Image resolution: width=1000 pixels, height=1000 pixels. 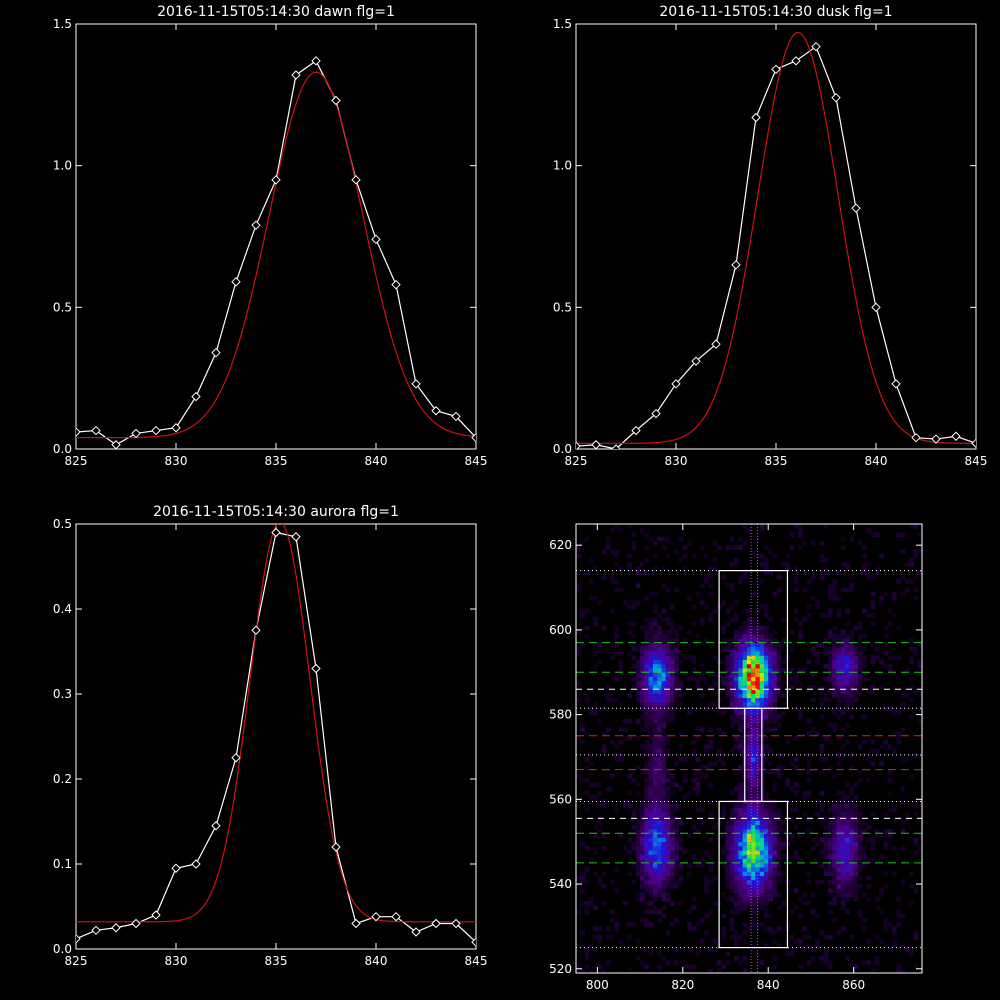 I want to click on dawn-data-point, so click(x=356, y=180).